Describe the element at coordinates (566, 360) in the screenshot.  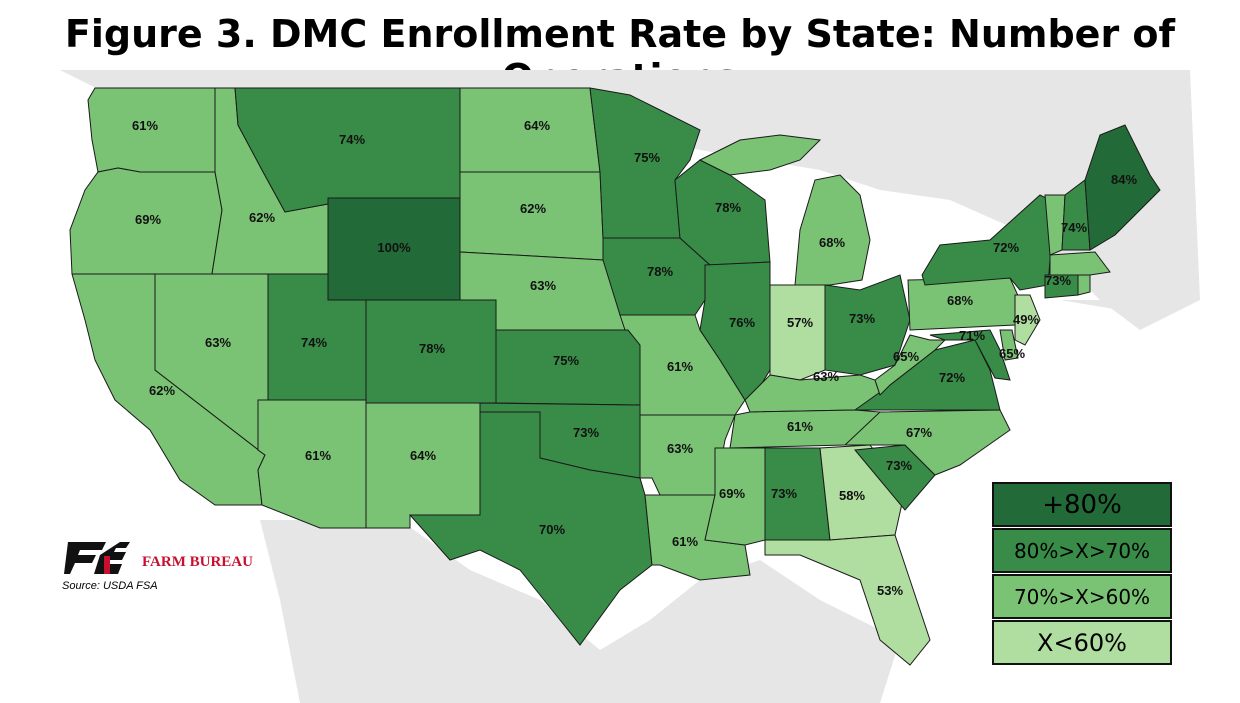
I see `state-label-ks: 75%` at that location.